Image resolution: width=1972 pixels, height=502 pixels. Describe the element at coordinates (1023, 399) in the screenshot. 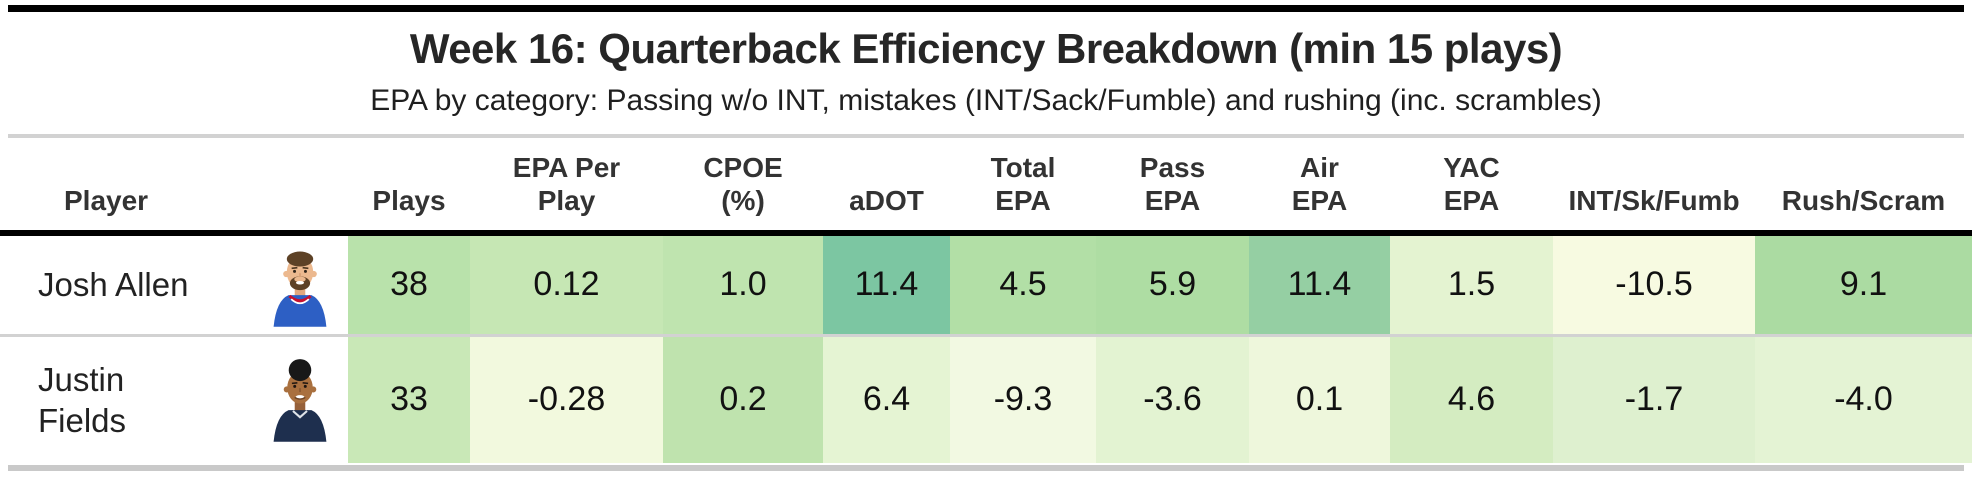

I see `stat-cell-total-epa: -9.3` at that location.